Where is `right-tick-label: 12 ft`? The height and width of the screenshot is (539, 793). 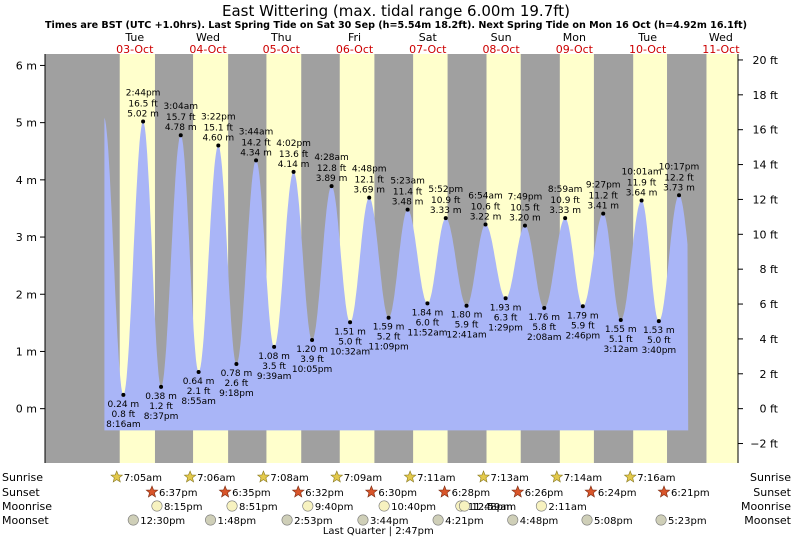
right-tick-label: 12 ft is located at coordinates (766, 199).